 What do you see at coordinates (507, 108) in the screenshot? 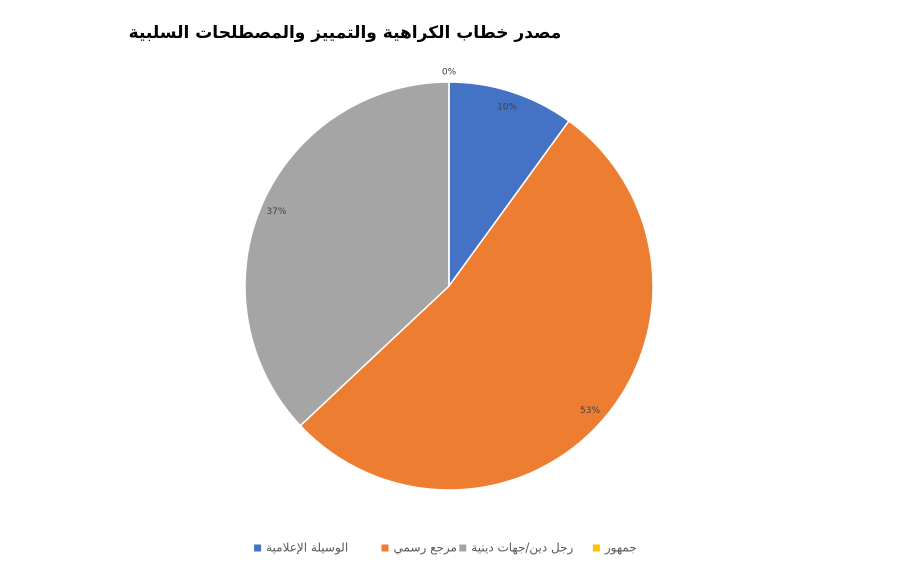
I see `data-label: 10%` at bounding box center [507, 108].